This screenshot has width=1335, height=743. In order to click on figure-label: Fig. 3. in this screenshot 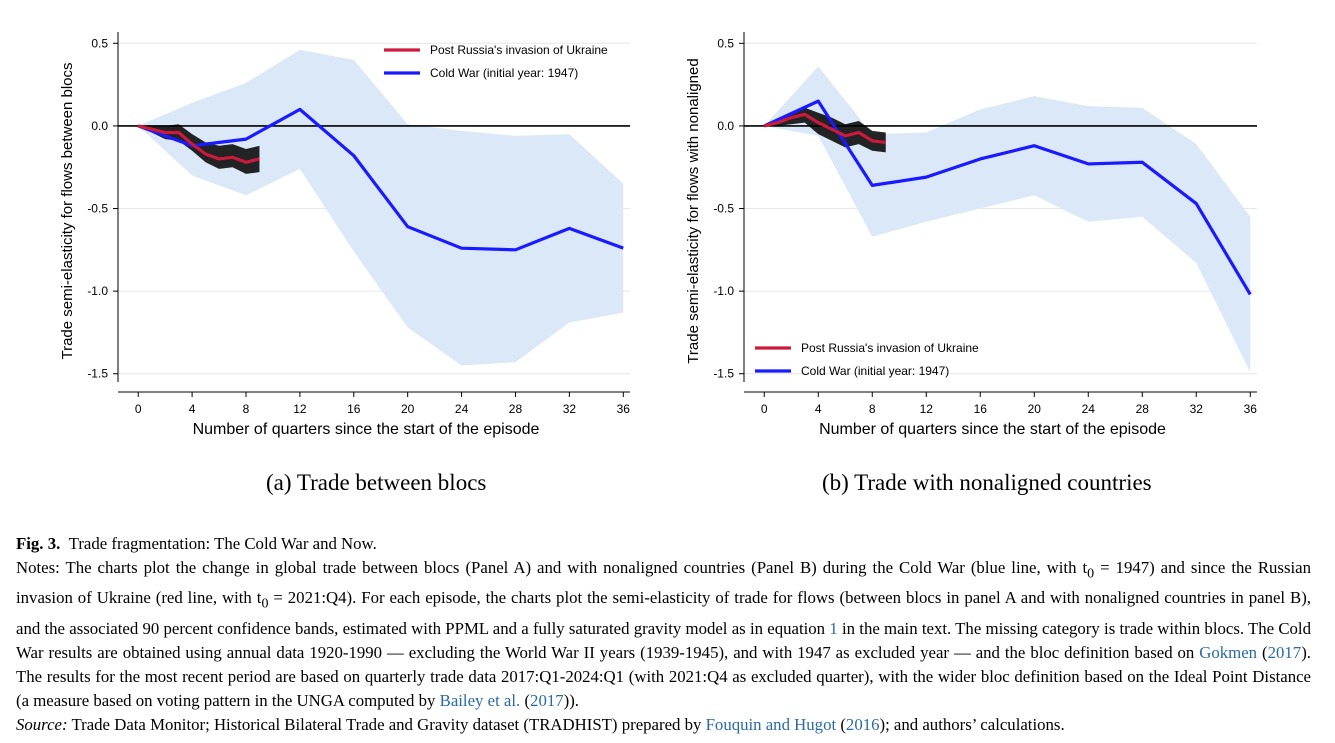, I will do `click(38, 543)`.